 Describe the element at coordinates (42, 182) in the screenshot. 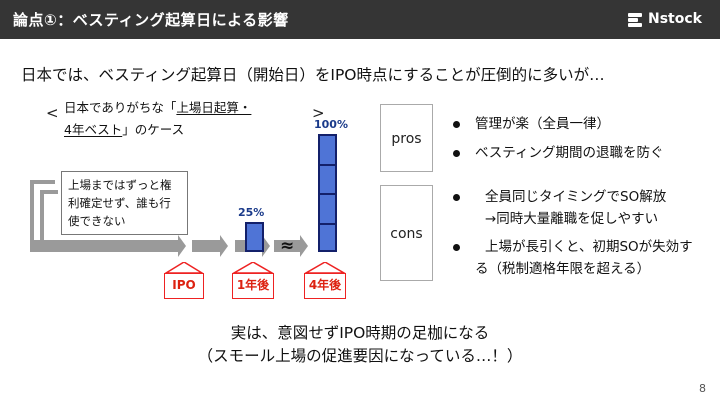

I see `timeline-bracket-outer-top` at that location.